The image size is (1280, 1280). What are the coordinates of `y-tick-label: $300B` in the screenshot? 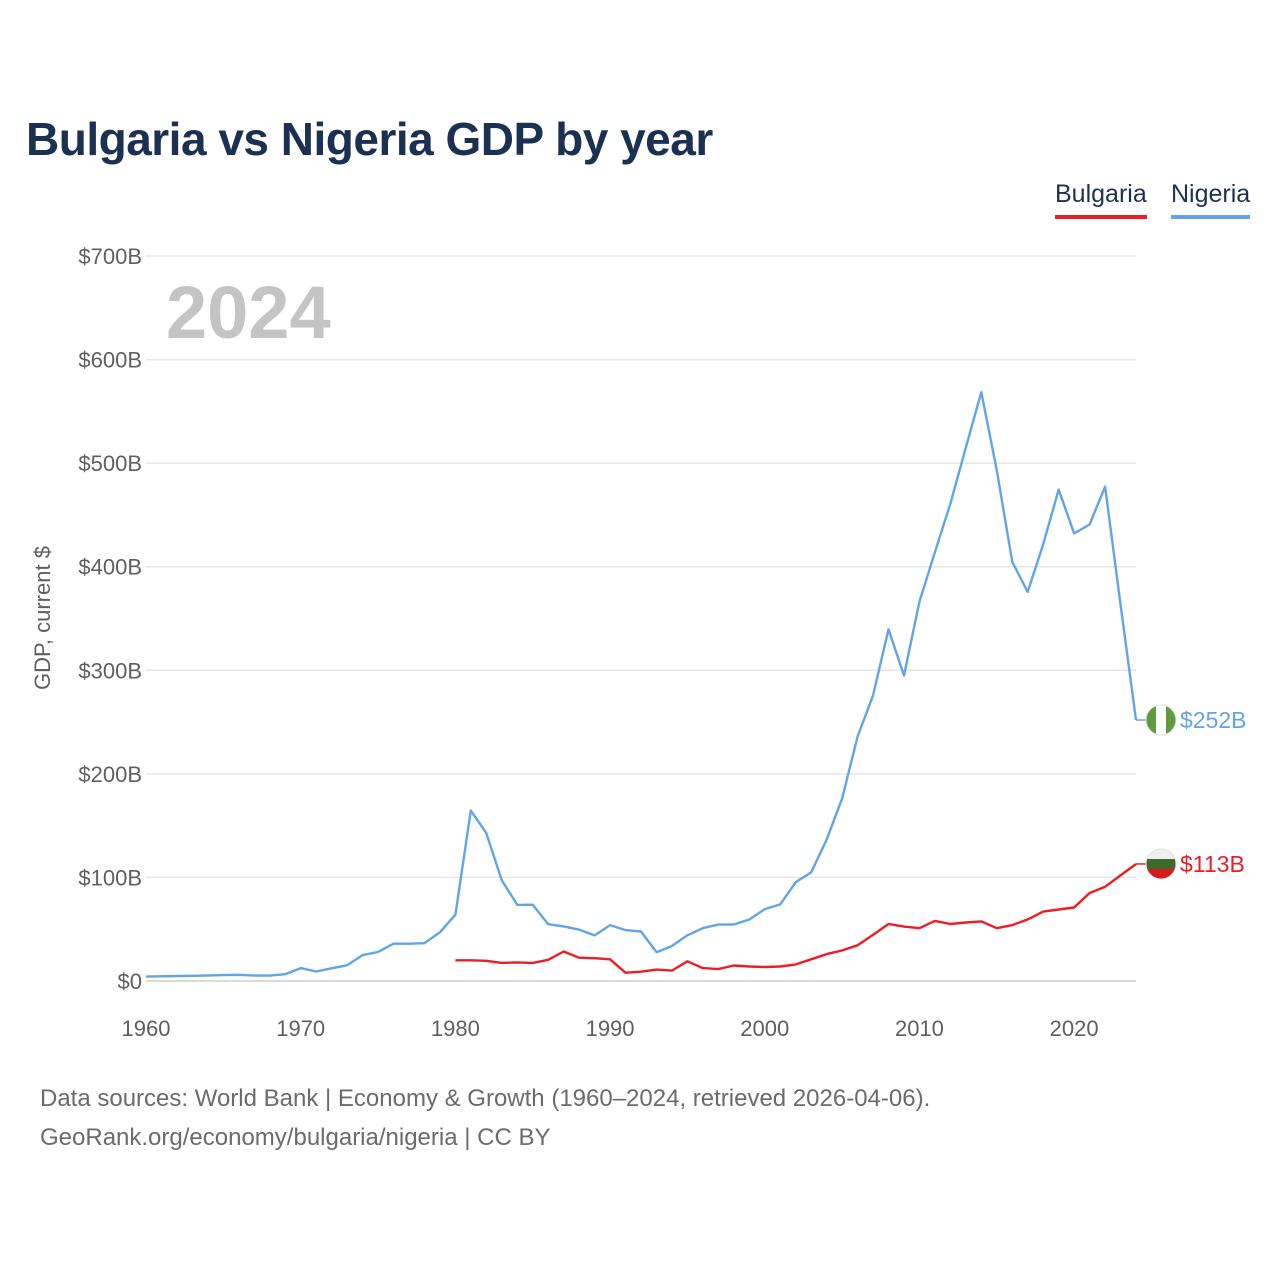 It's located at (110, 670).